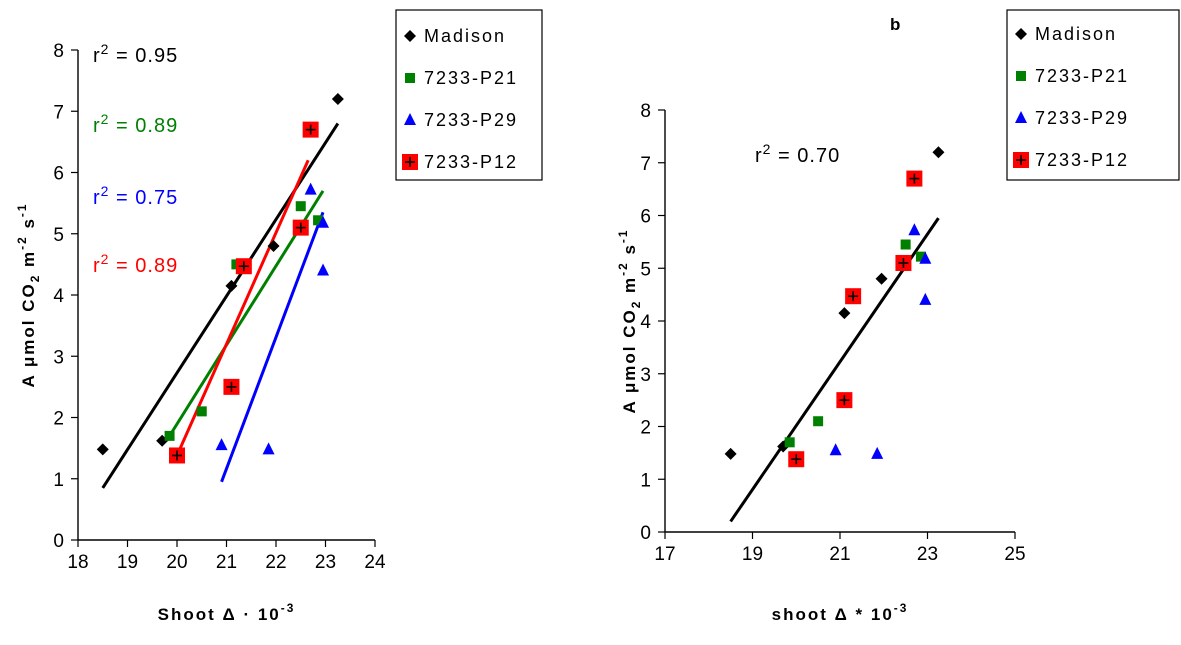  Describe the element at coordinates (135, 54) in the screenshot. I see `r-squared-label: r2 = 0.95` at that location.